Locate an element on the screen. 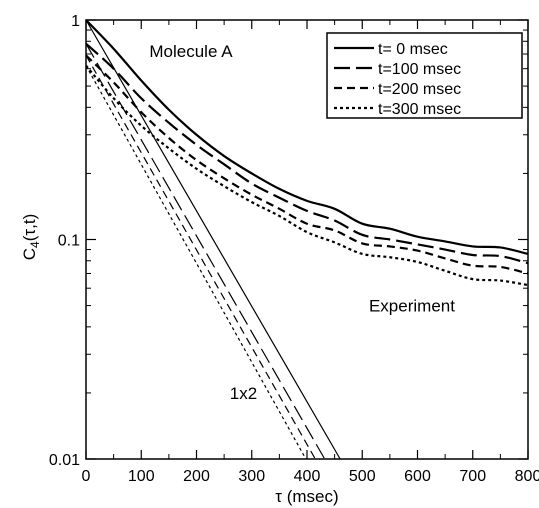 This screenshot has height=508, width=539. legend: t= 0 msec t=100 msec t=200 msec t=300 msec is located at coordinates (424, 75).